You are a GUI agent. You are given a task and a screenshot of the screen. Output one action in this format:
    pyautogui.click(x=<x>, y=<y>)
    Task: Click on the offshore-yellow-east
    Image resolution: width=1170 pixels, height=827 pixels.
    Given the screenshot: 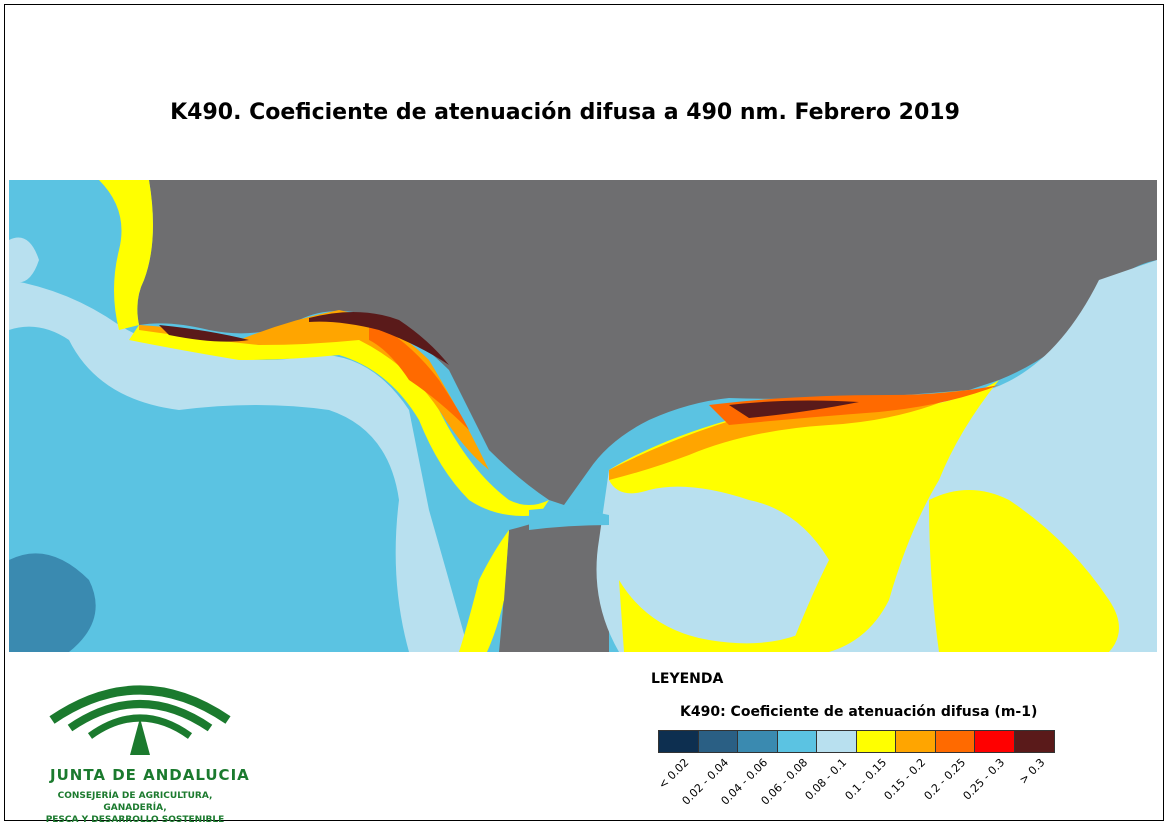 What is the action you would take?
    pyautogui.click(x=1024, y=571)
    